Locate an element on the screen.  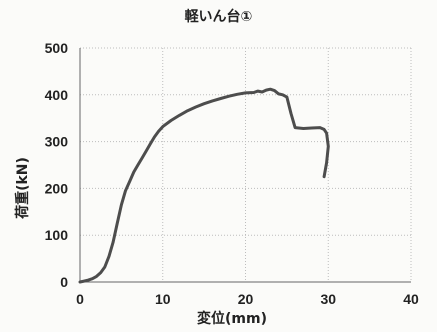
y-tick-label: 0 is located at coordinates (64, 282).